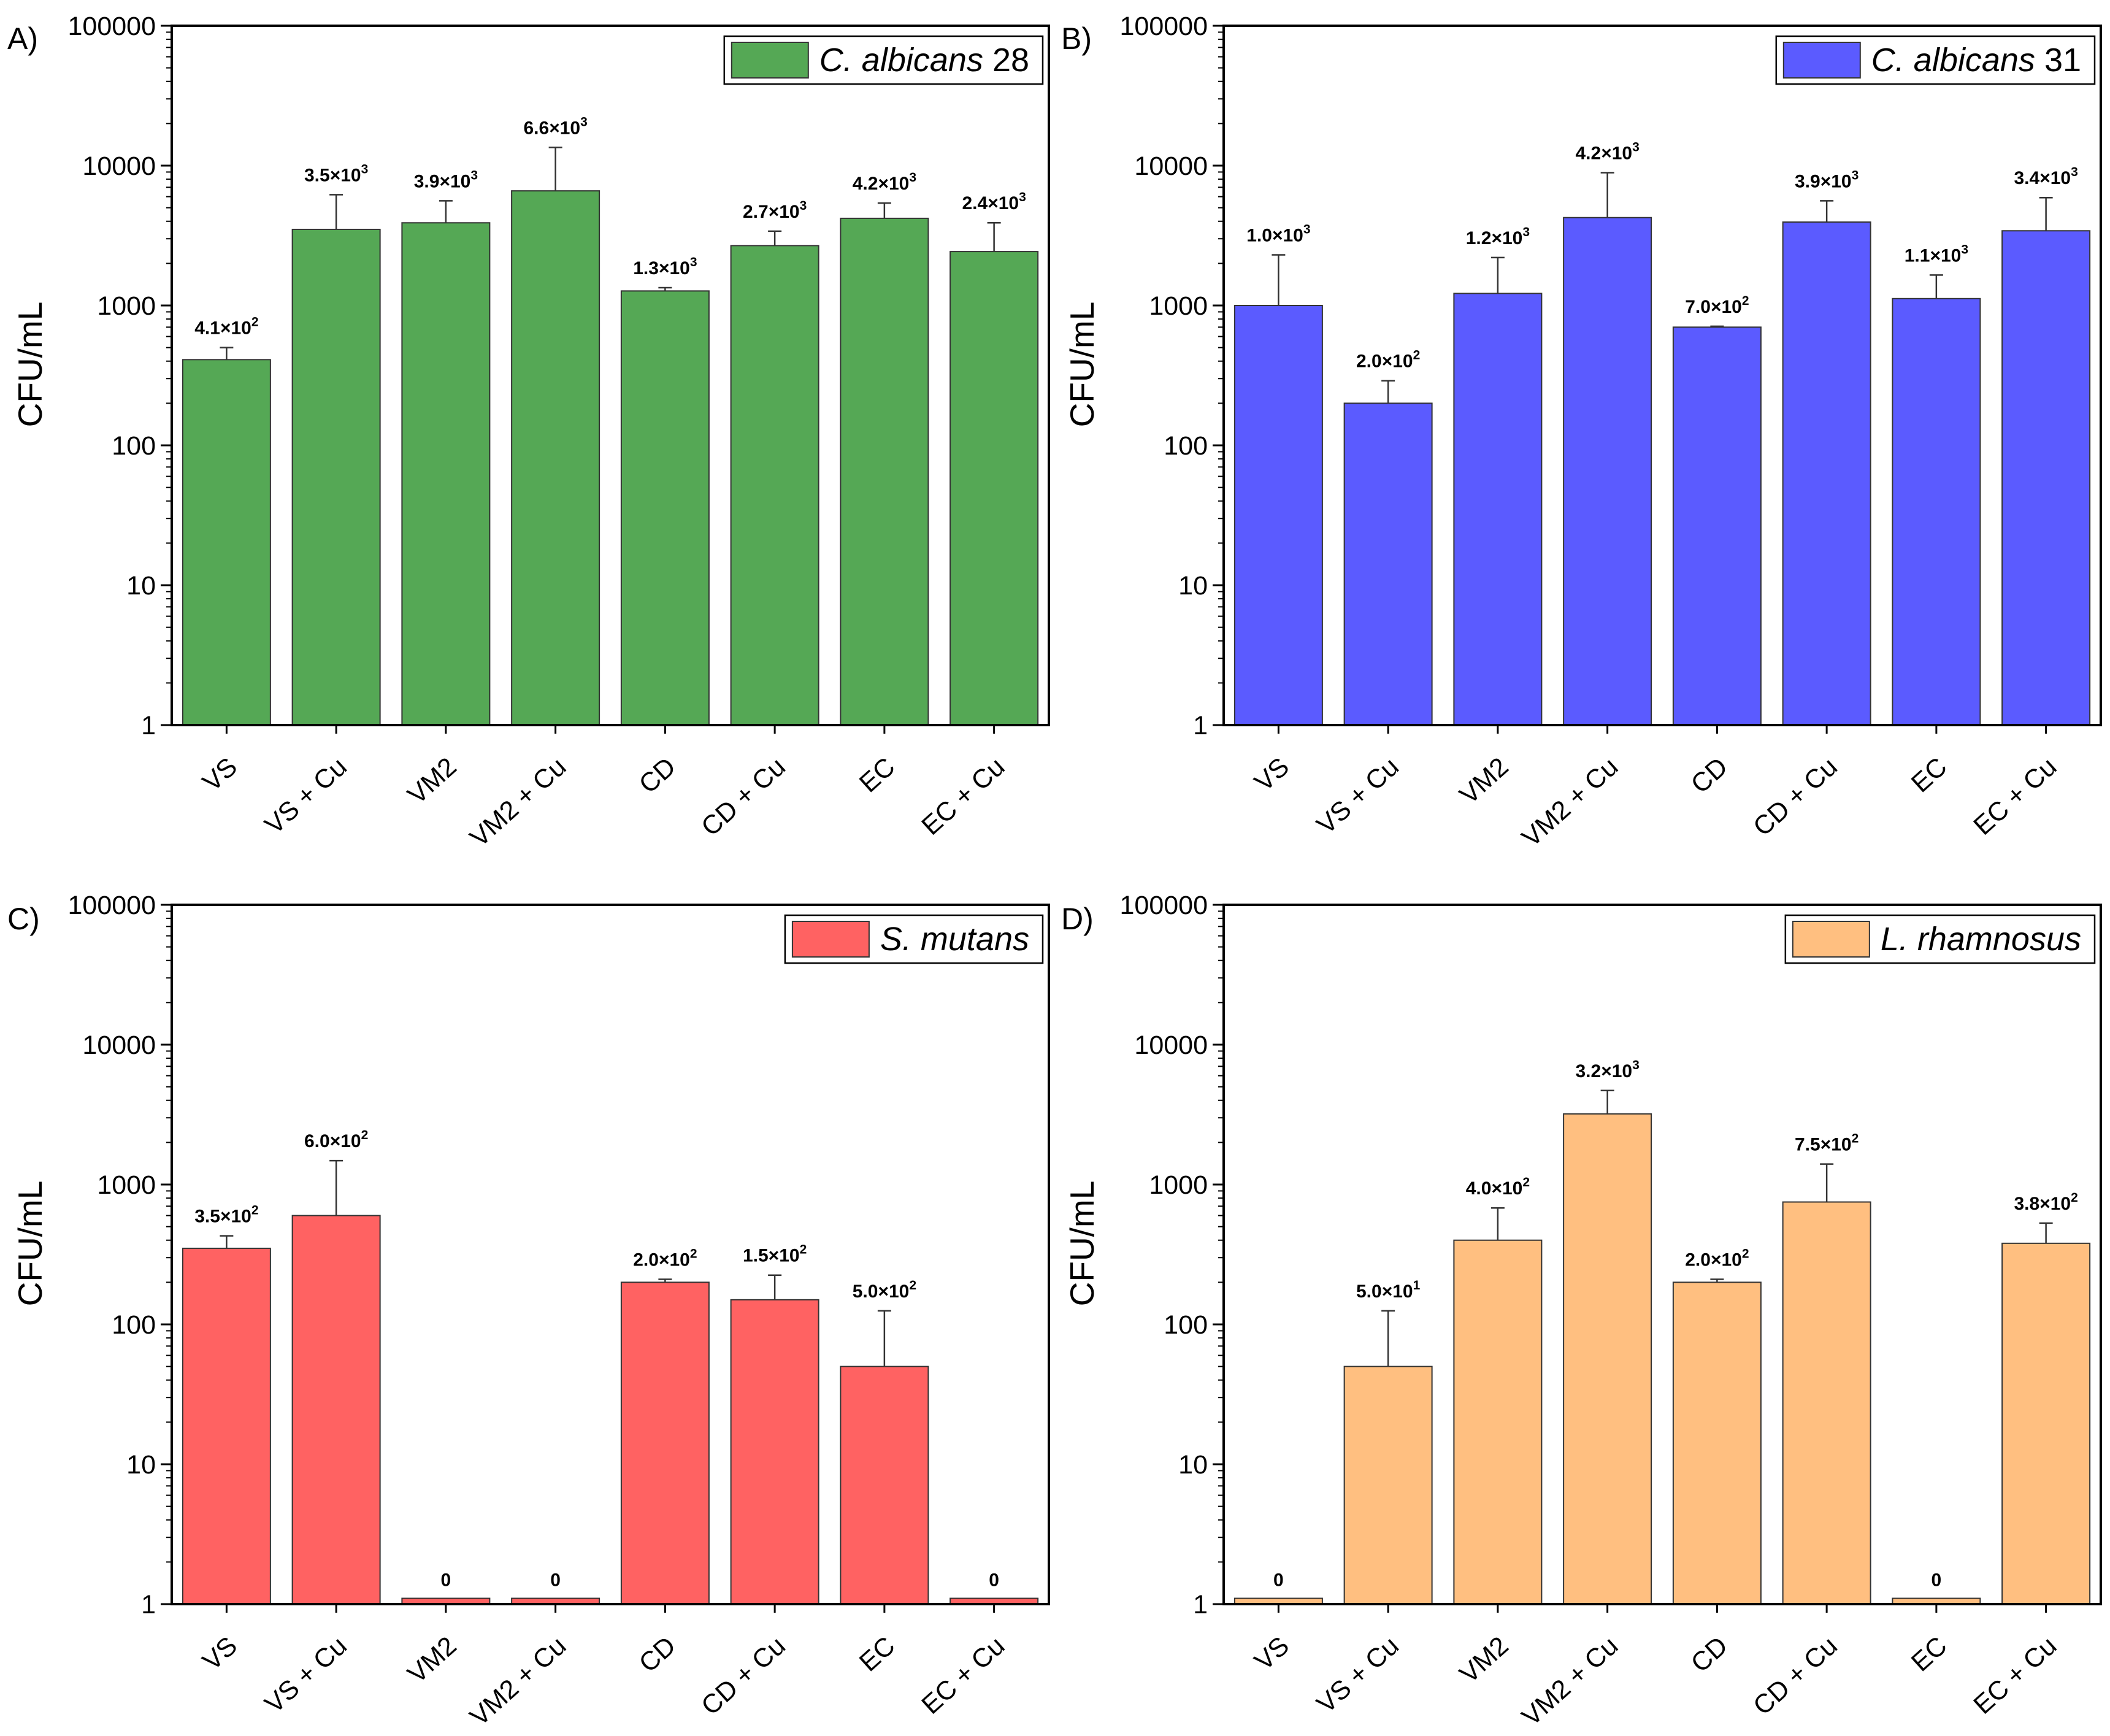 This screenshot has height=1736, width=2110. Describe the element at coordinates (975, 203) in the screenshot. I see `data-label-mantissa: 2.4` at that location.